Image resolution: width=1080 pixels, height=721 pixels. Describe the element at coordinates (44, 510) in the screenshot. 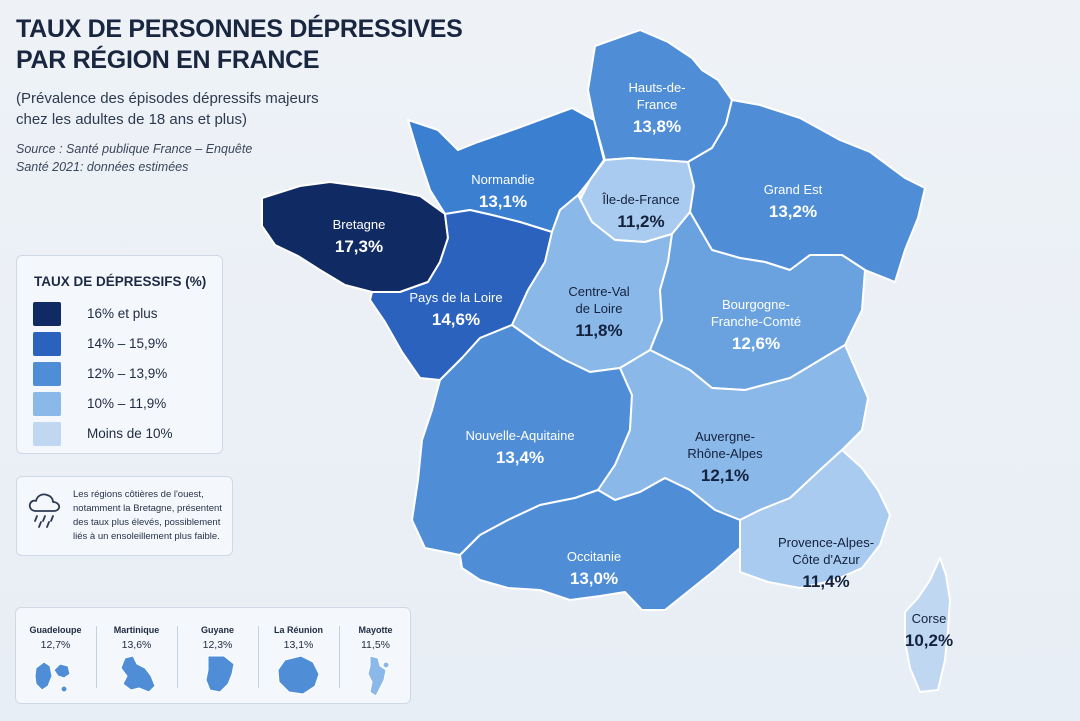

I see `rain-cloud-icon` at that location.